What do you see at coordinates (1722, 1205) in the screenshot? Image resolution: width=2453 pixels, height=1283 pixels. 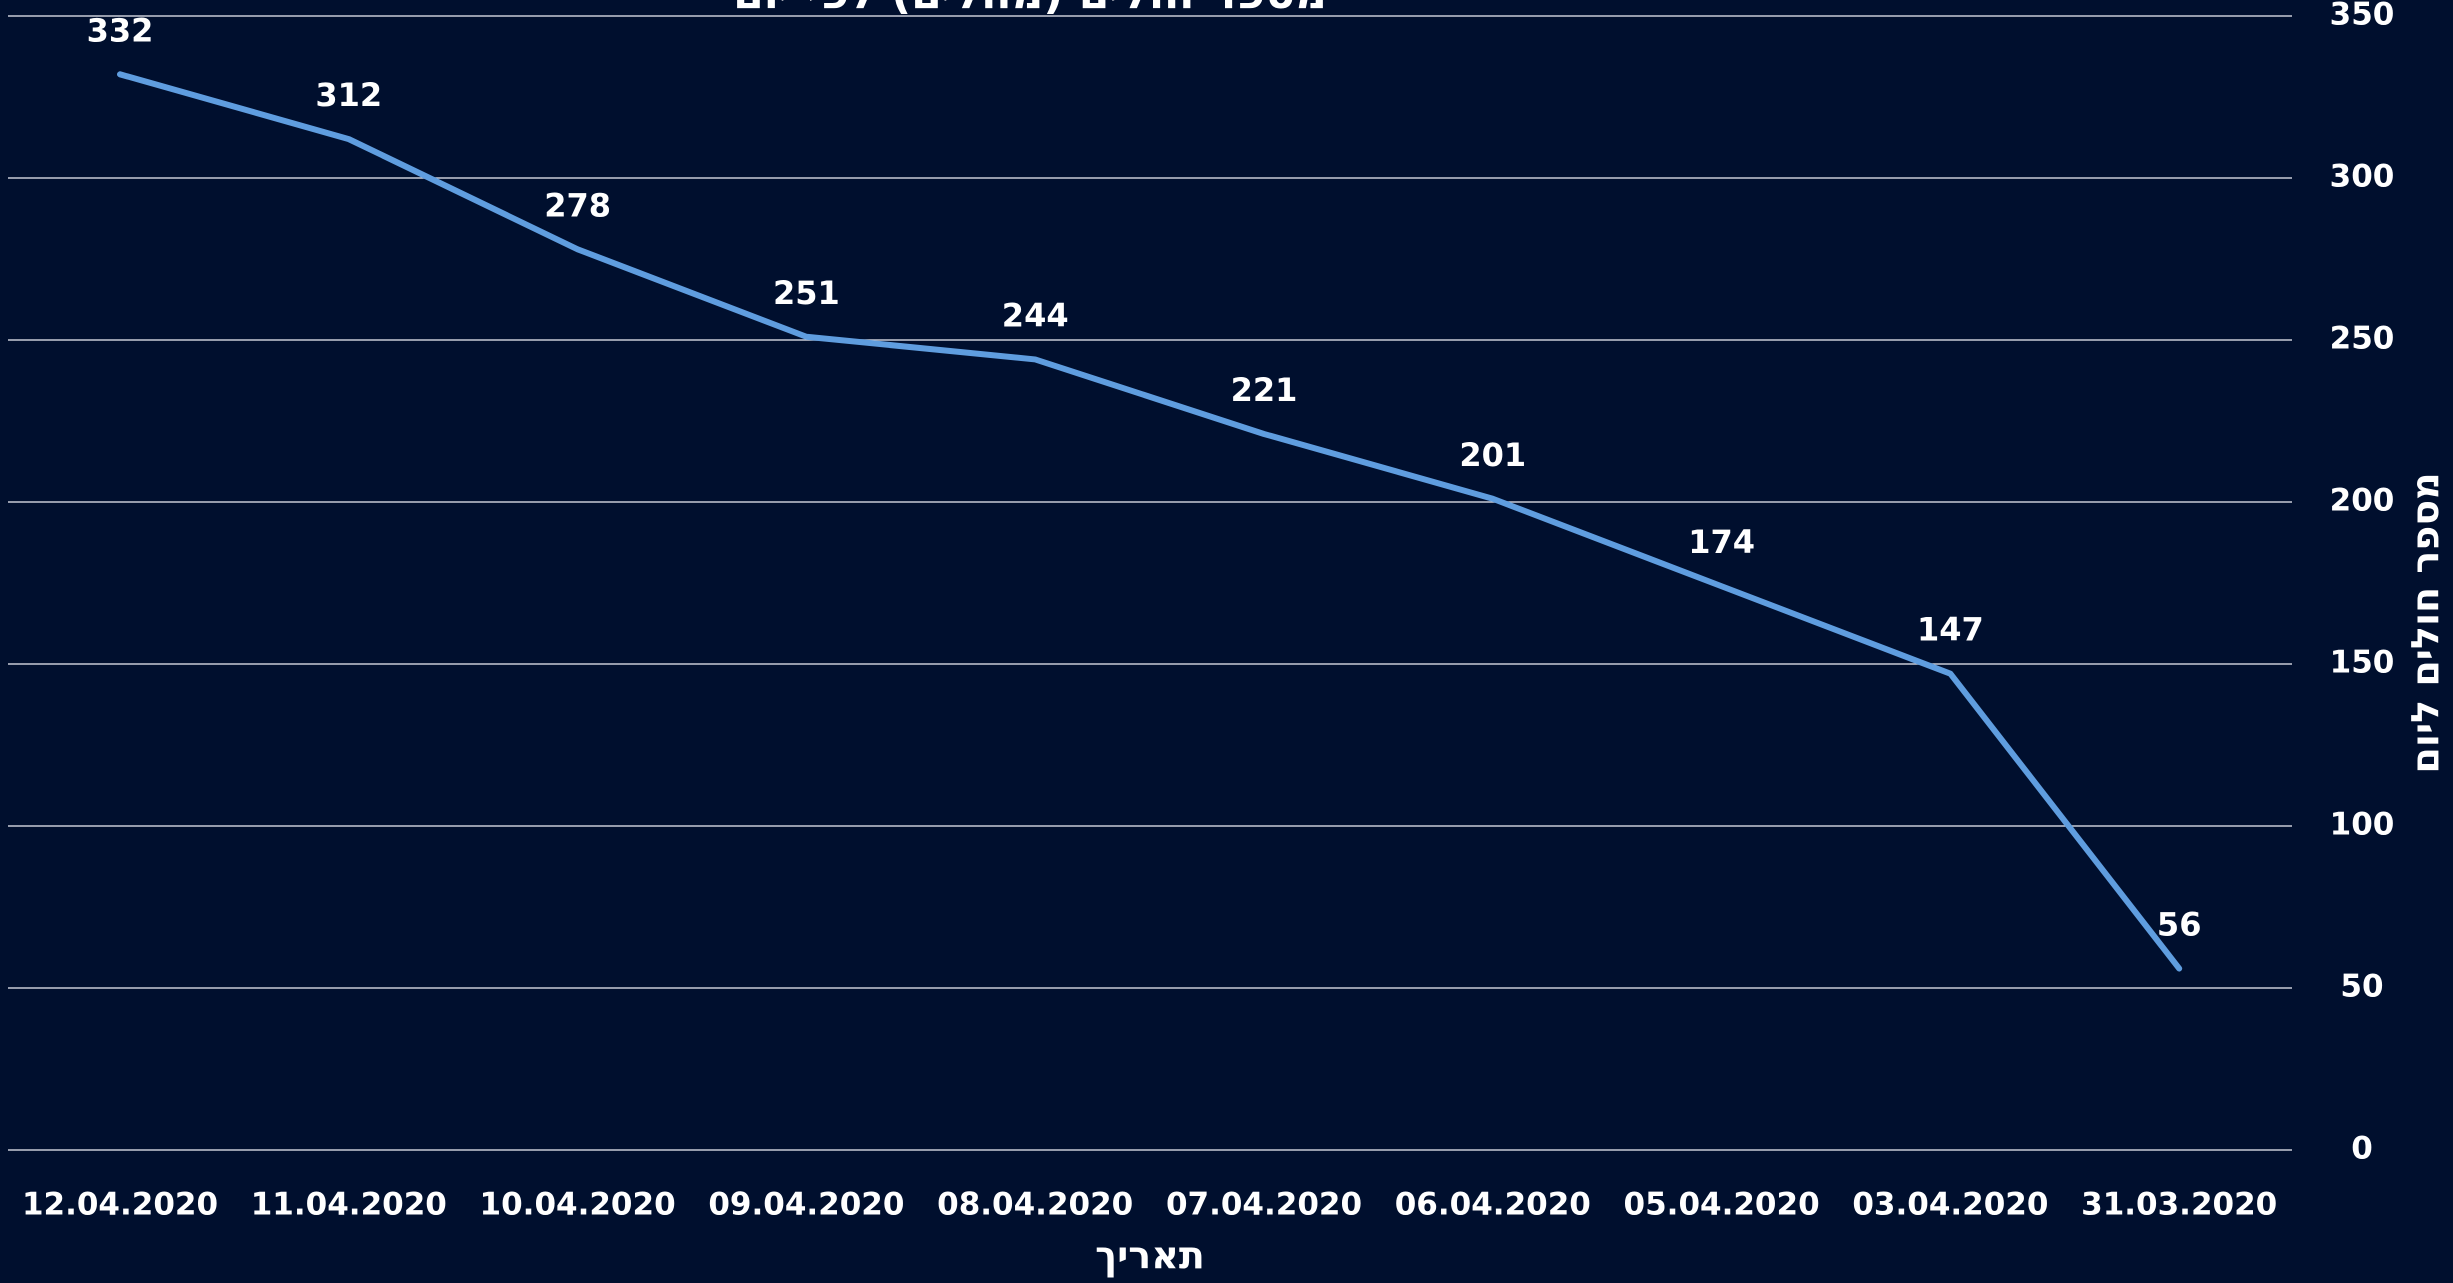 I see `x-tick-label: 05.04.2020` at bounding box center [1722, 1205].